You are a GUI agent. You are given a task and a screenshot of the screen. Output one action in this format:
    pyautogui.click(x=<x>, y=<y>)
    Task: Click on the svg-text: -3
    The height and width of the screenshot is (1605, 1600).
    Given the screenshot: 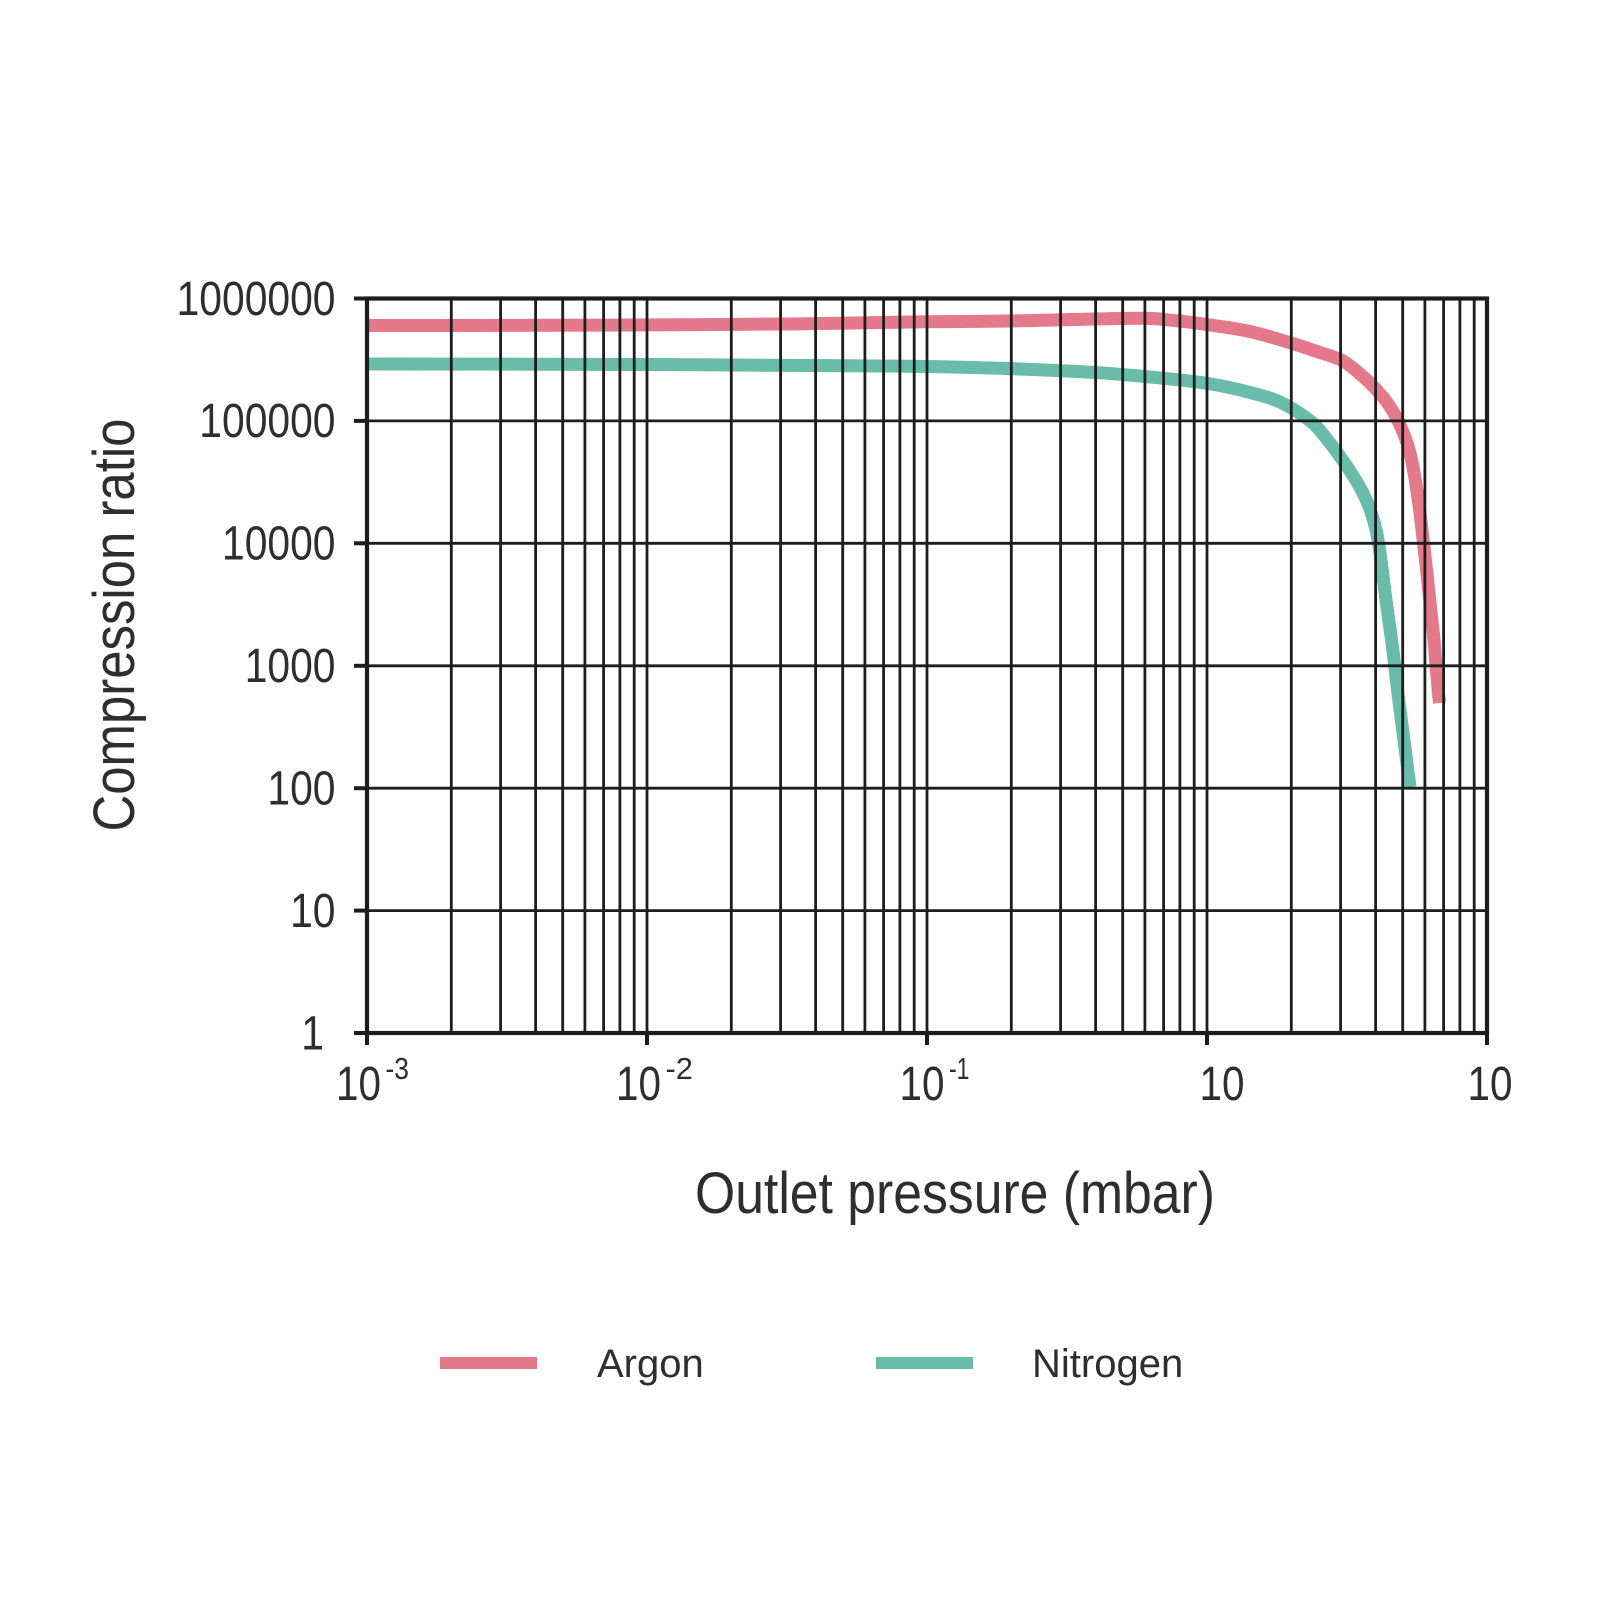 What is the action you would take?
    pyautogui.click(x=398, y=1068)
    